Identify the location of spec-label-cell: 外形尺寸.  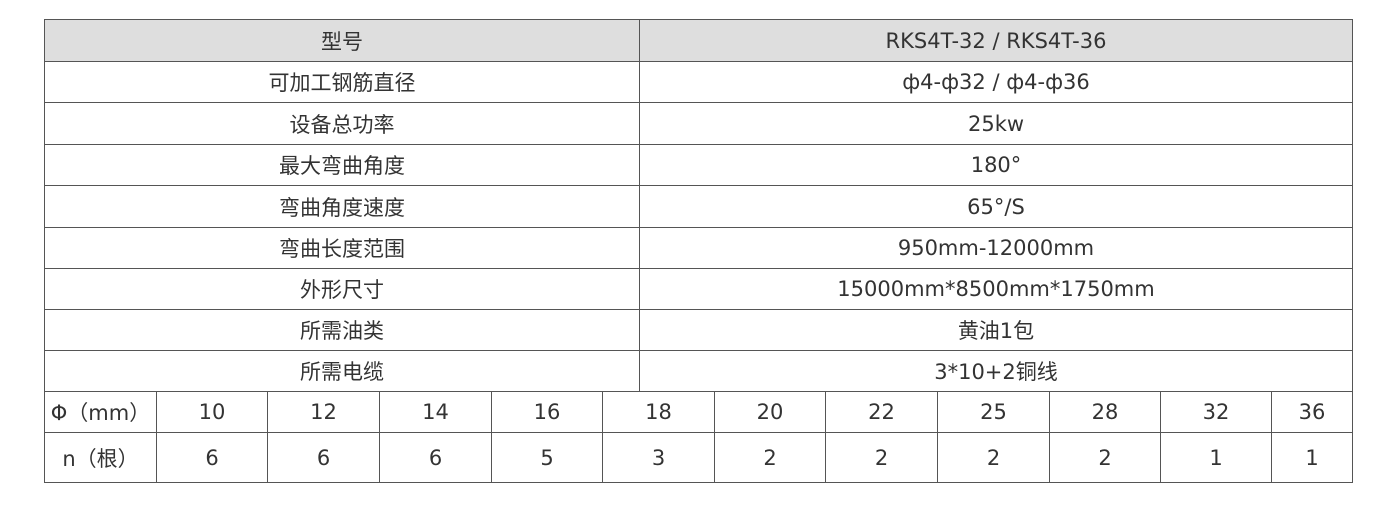
(342, 289).